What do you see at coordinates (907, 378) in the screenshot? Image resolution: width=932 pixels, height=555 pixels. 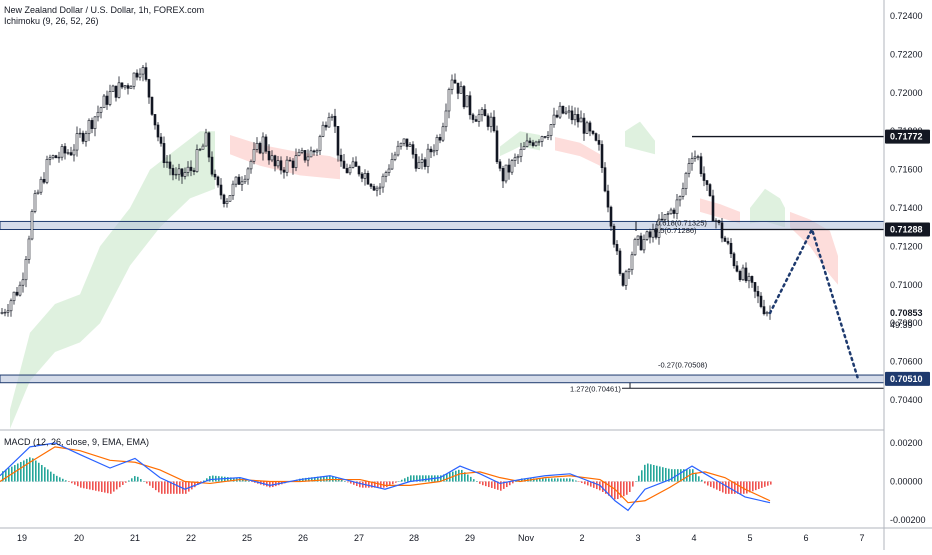 I see `support-price-tag: 0.70510` at bounding box center [907, 378].